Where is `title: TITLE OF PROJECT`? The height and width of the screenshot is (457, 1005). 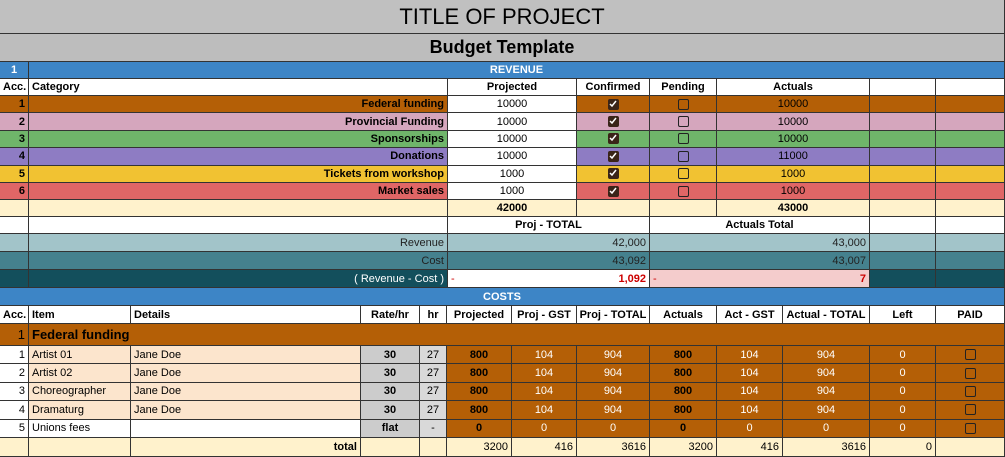
title: TITLE OF PROJECT is located at coordinates (502, 17).